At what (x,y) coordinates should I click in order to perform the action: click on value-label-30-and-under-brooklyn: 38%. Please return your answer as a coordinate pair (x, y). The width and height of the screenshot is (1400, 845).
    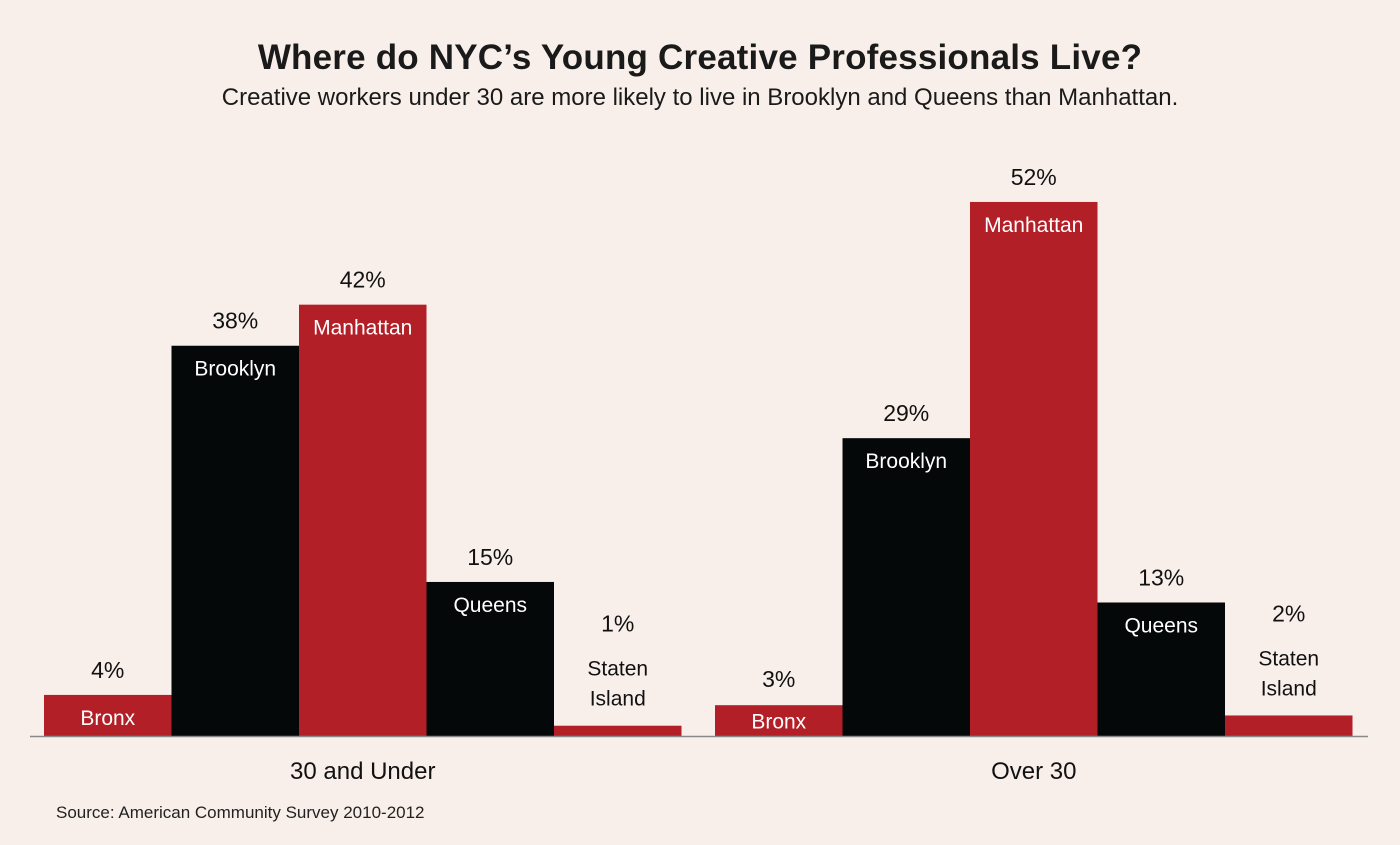
    Looking at the image, I should click on (235, 321).